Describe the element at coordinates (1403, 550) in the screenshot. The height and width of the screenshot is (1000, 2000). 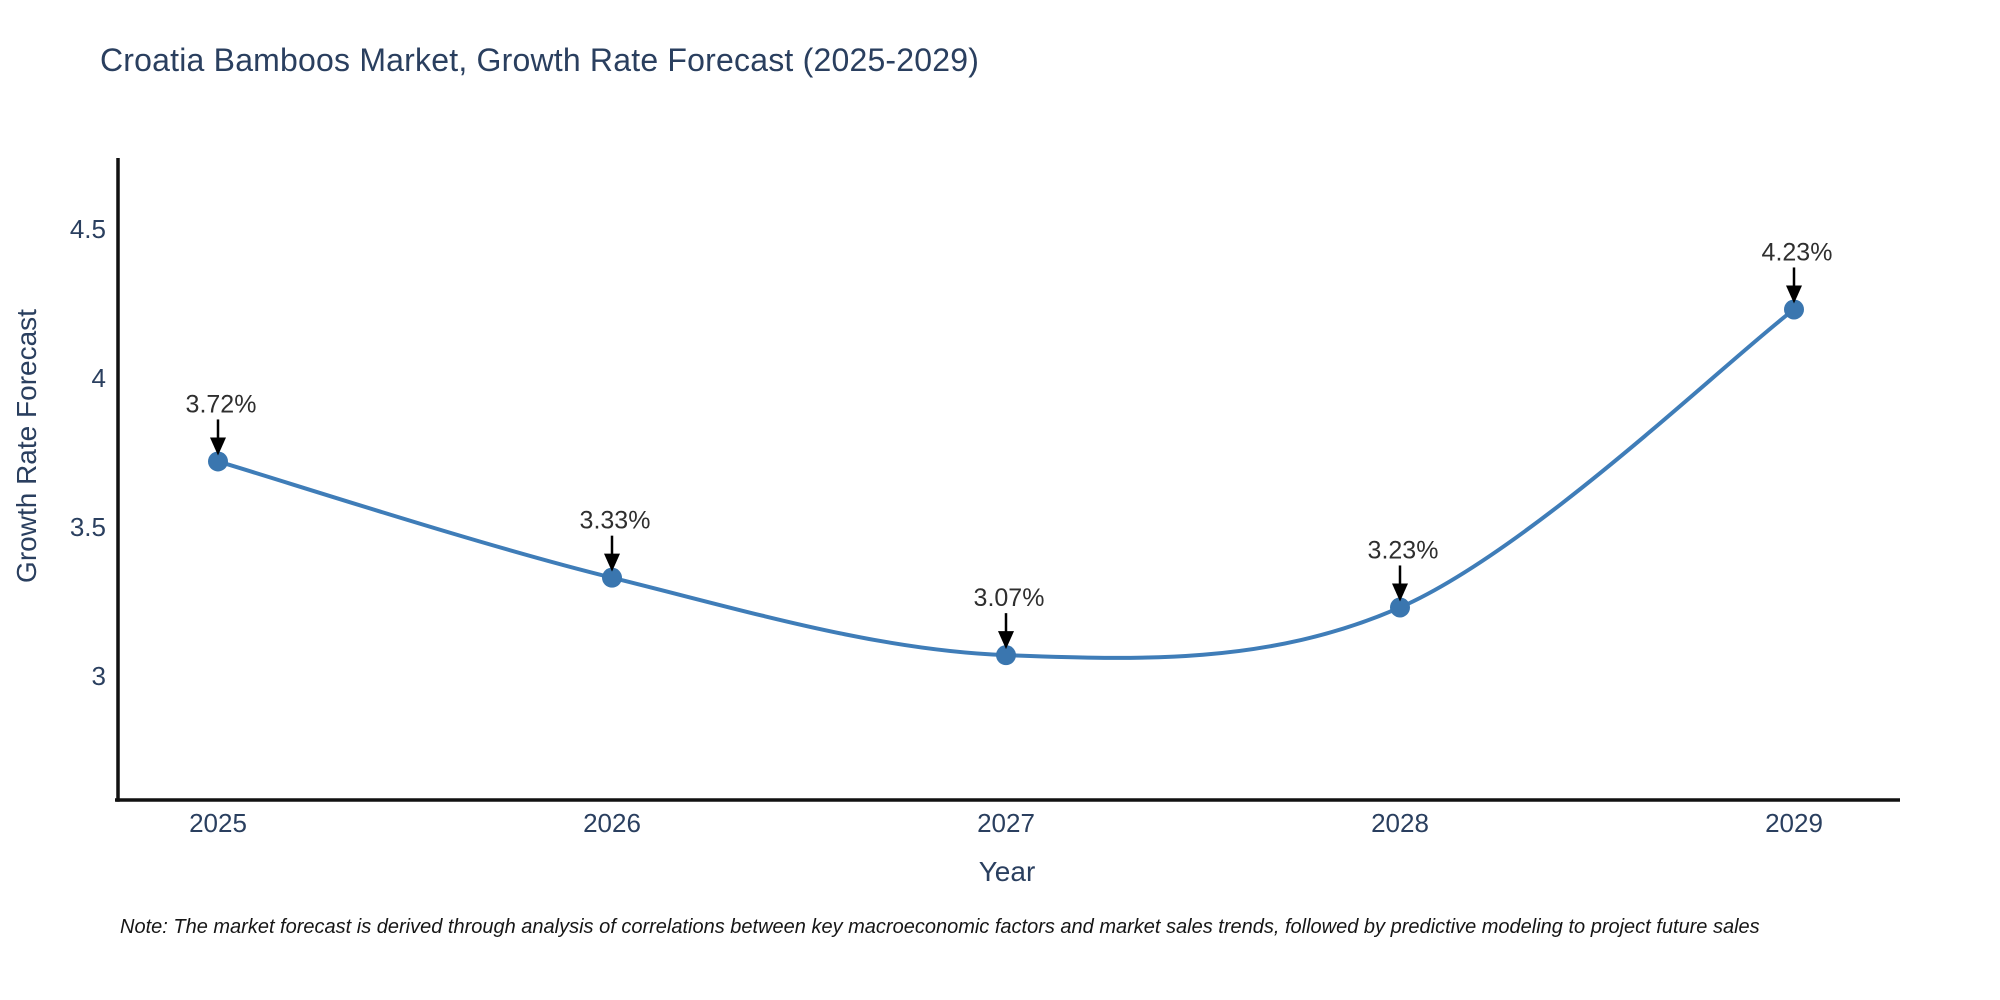
I see `data-point-label: 3.23%` at that location.